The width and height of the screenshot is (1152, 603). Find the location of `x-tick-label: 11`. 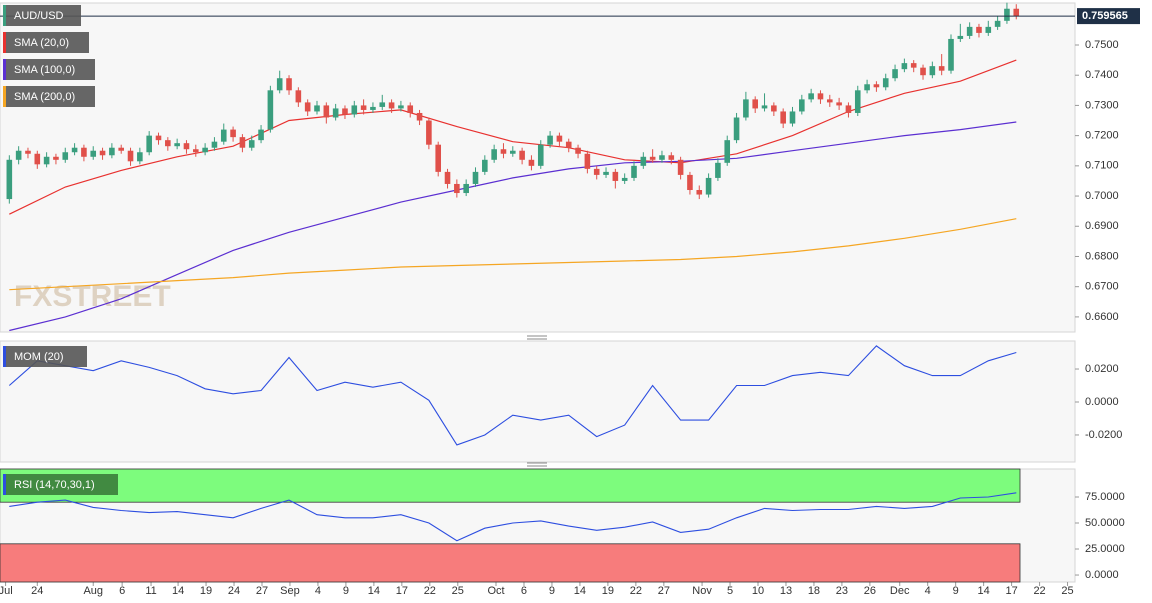

x-tick-label: 11 is located at coordinates (150, 591).